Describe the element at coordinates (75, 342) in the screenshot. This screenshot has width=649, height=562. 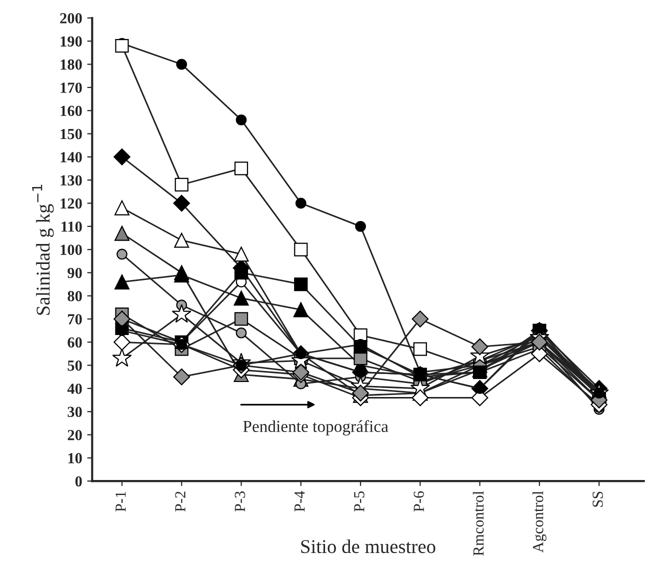
I see `y-tick-label: 60` at that location.